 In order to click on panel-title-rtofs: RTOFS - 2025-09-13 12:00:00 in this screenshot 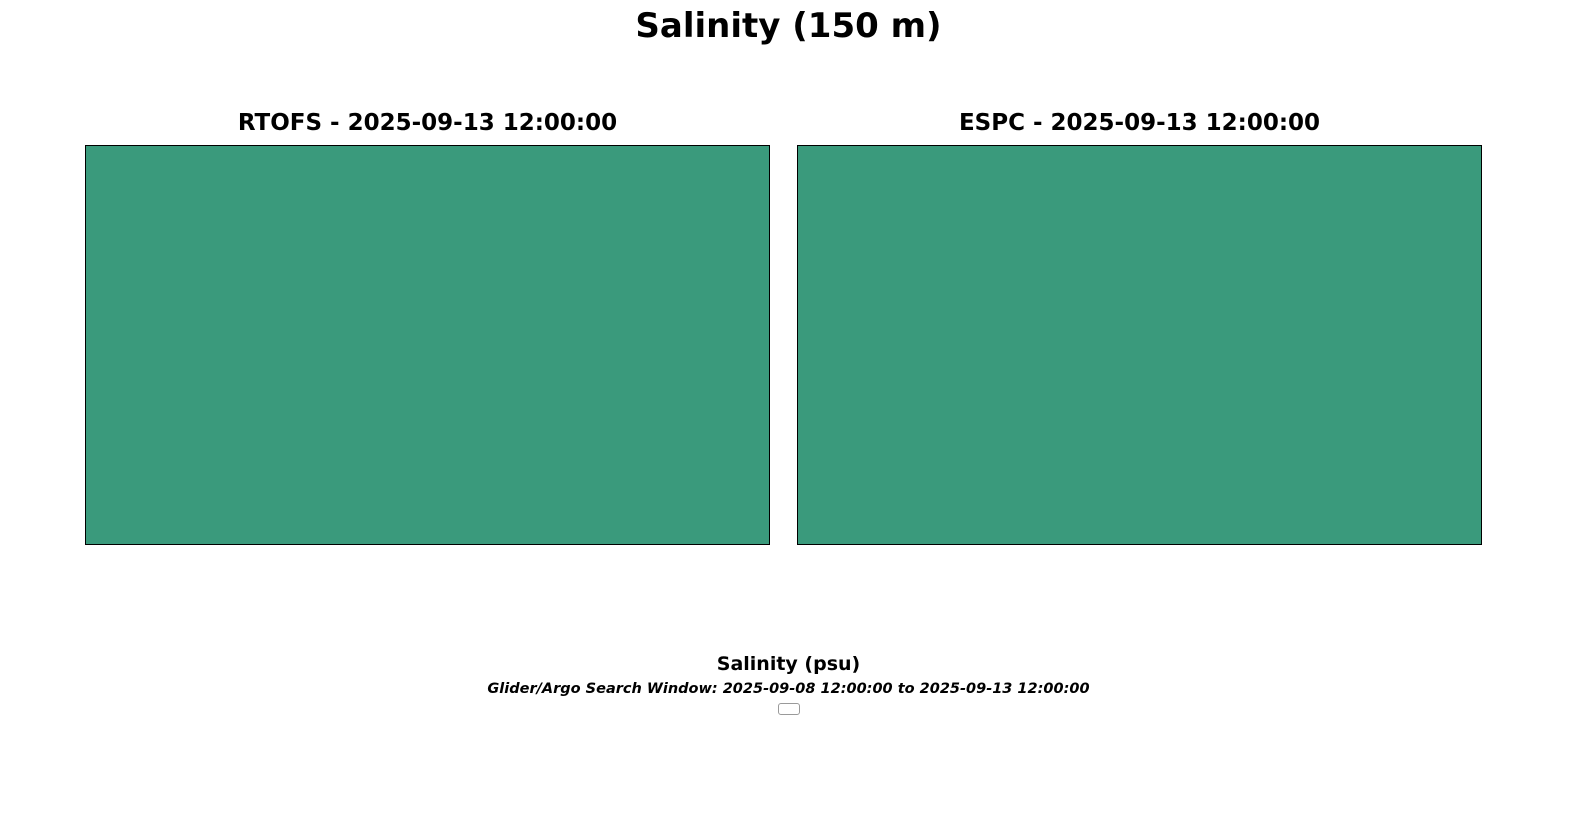, I will do `click(427, 123)`.